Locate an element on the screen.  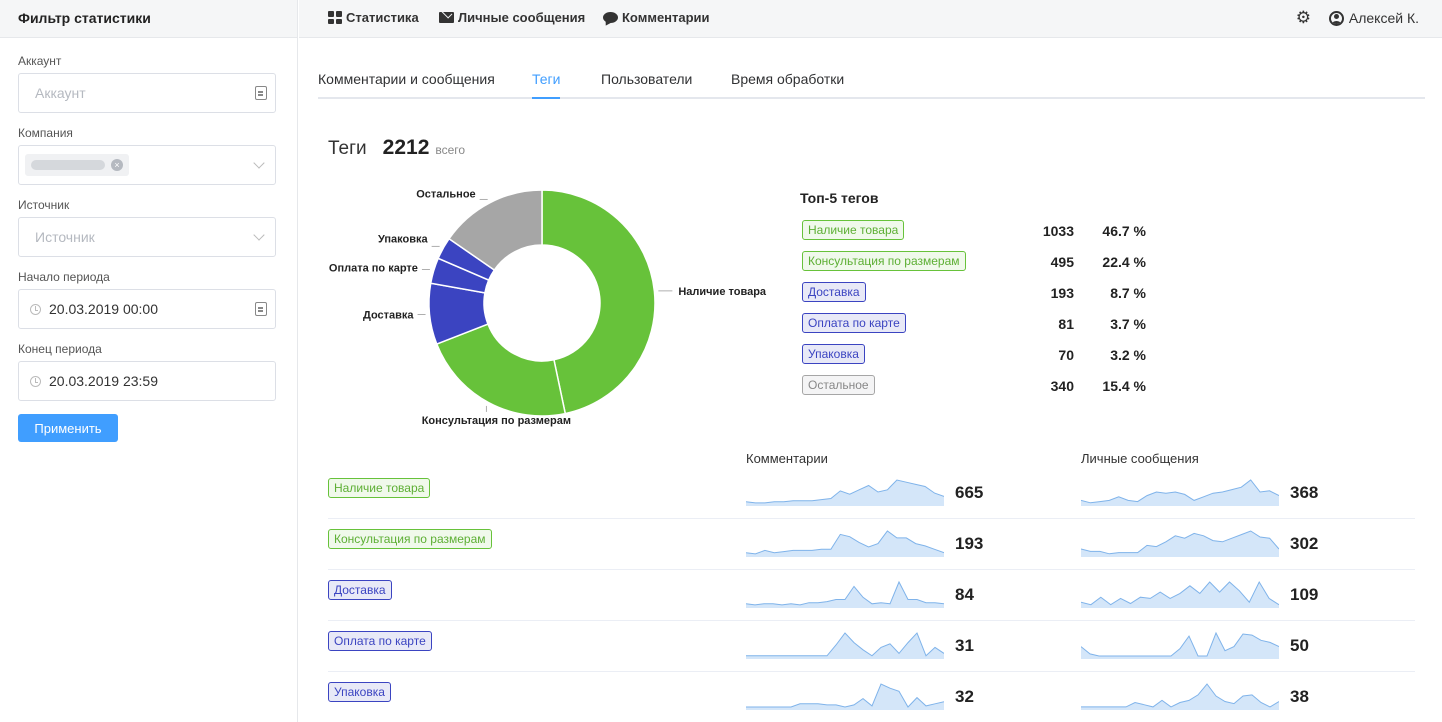
nav-comments: Комментарии is located at coordinates (656, 17).